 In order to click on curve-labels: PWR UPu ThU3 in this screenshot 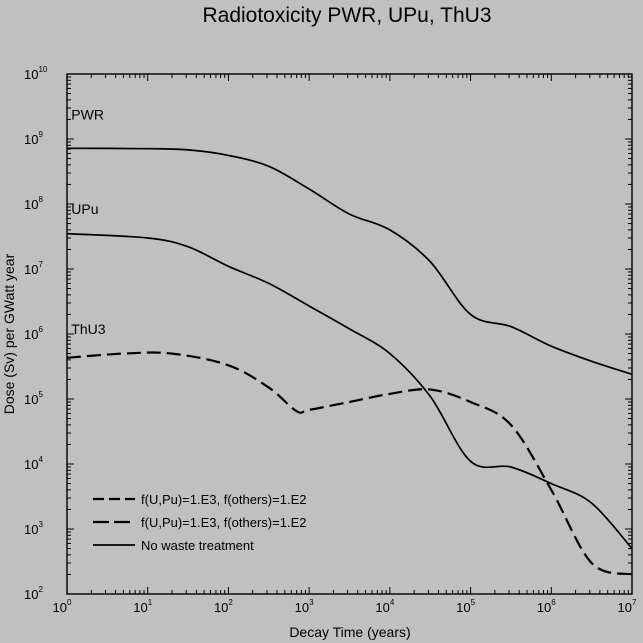, I will do `click(88, 221)`.